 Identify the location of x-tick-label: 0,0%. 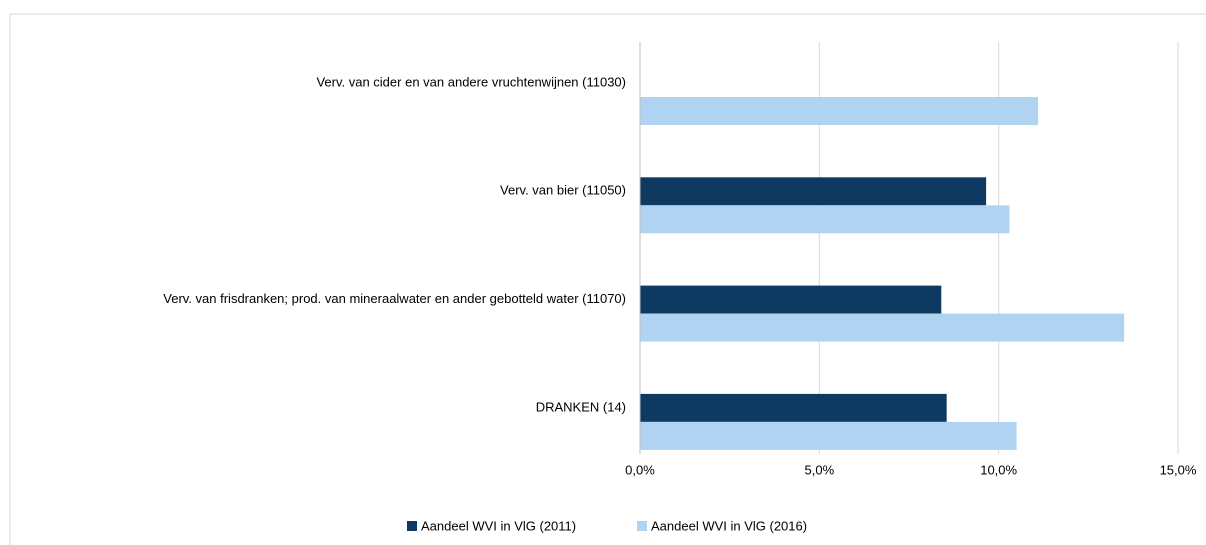
(640, 469).